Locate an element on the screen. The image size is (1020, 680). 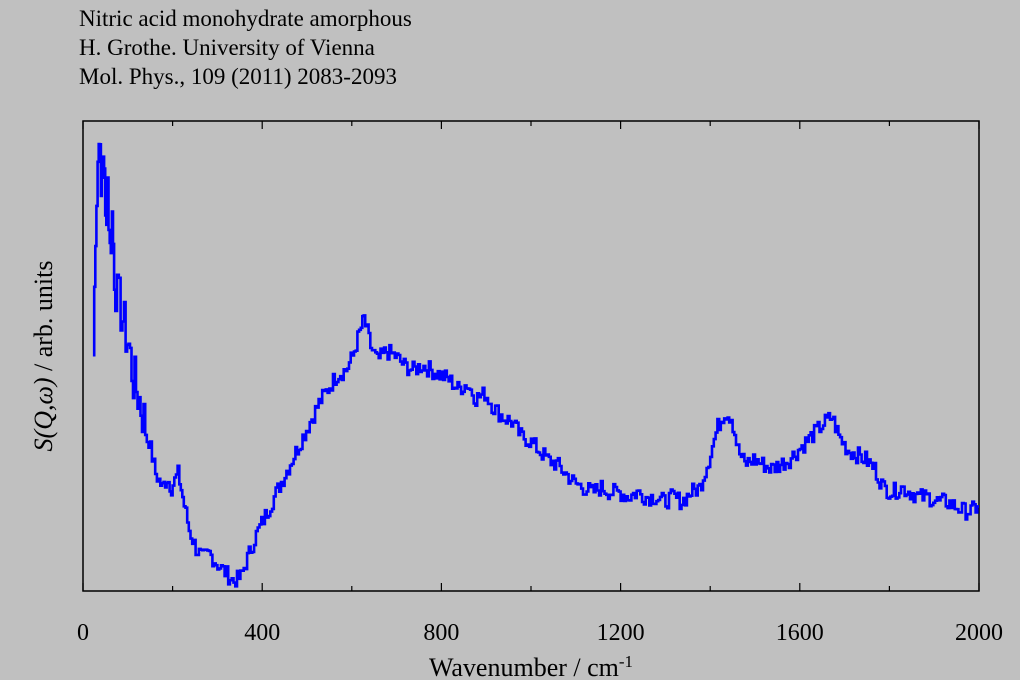
x-tick-label-800: 800 is located at coordinates (441, 633).